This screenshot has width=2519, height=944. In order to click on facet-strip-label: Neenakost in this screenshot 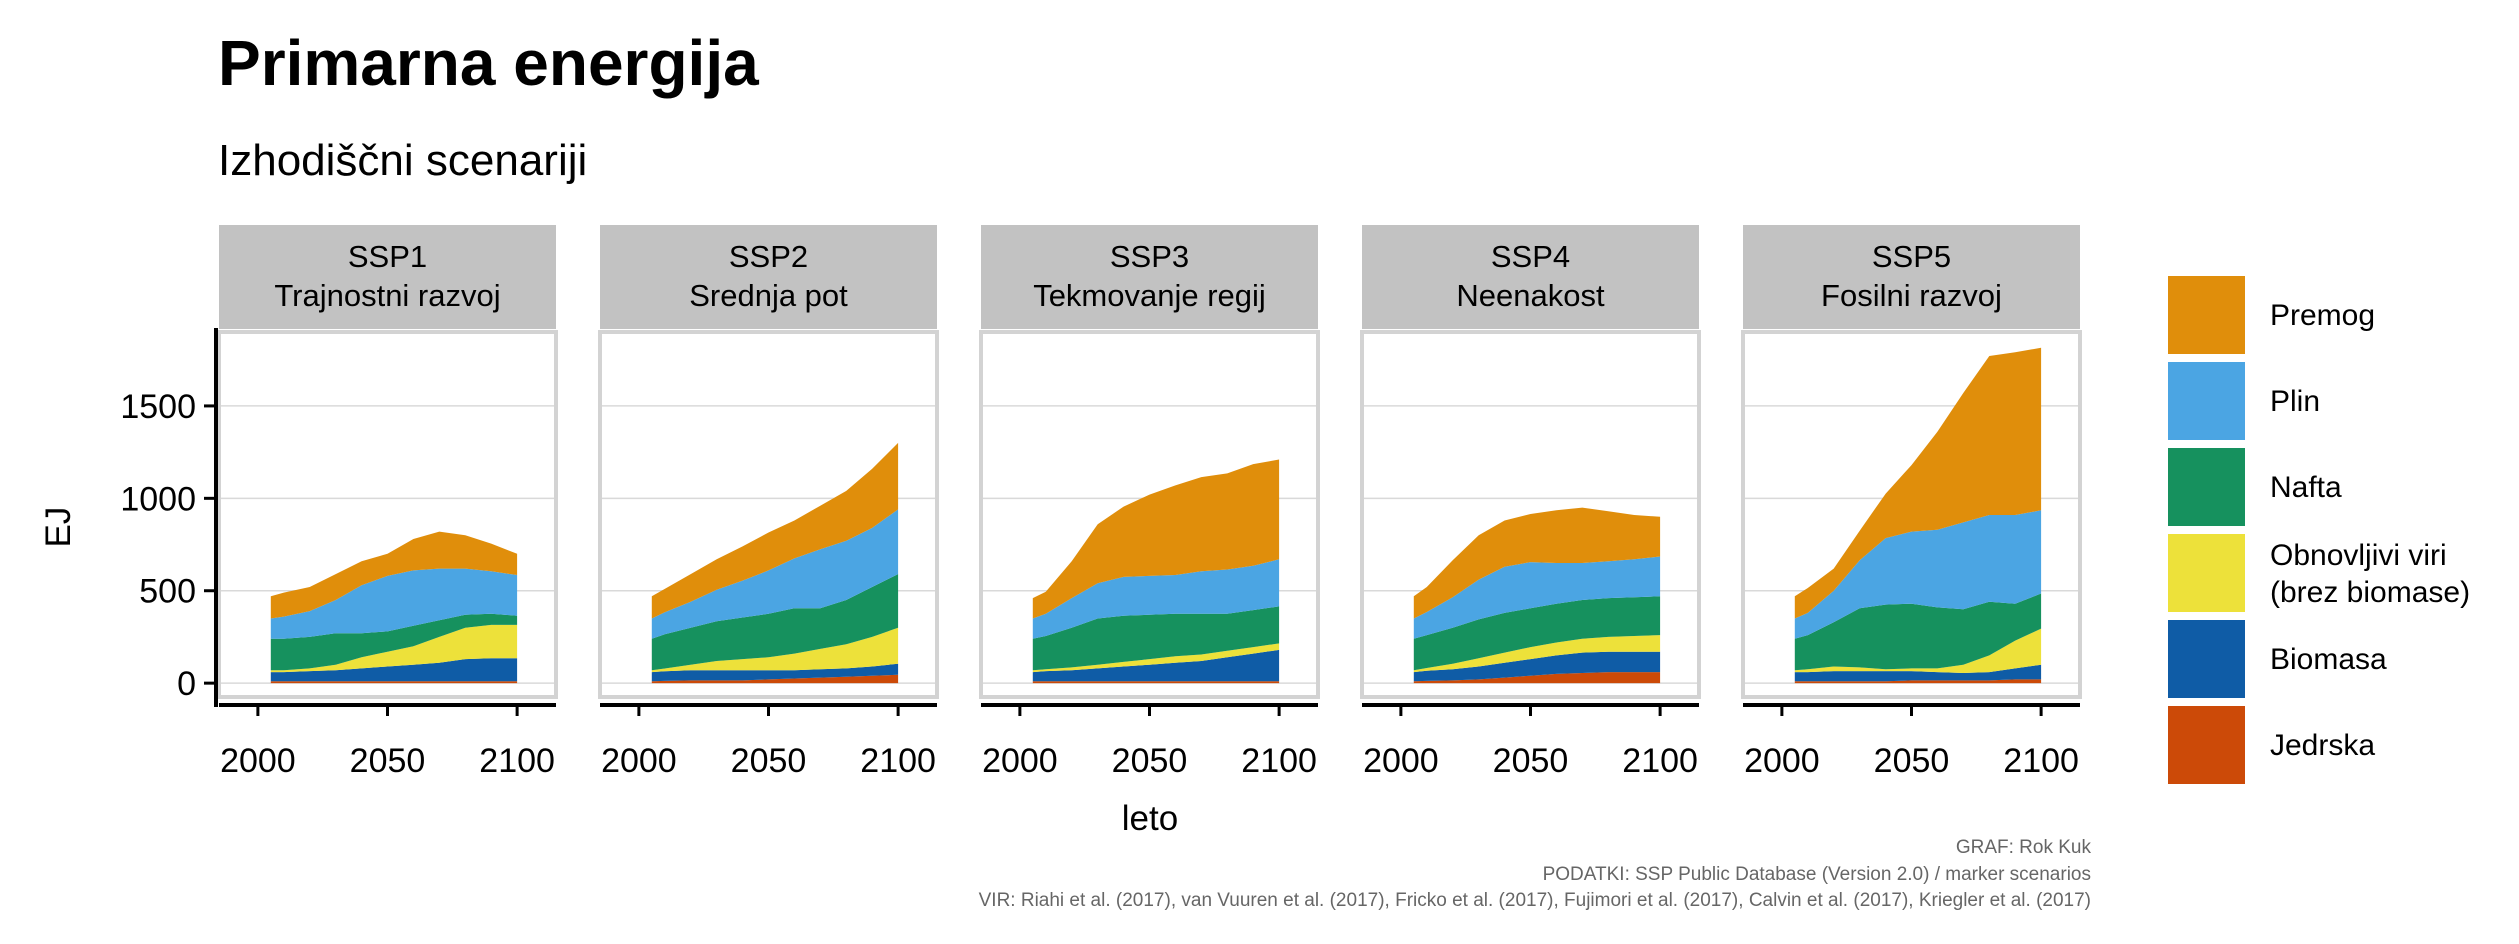, I will do `click(1530, 295)`.